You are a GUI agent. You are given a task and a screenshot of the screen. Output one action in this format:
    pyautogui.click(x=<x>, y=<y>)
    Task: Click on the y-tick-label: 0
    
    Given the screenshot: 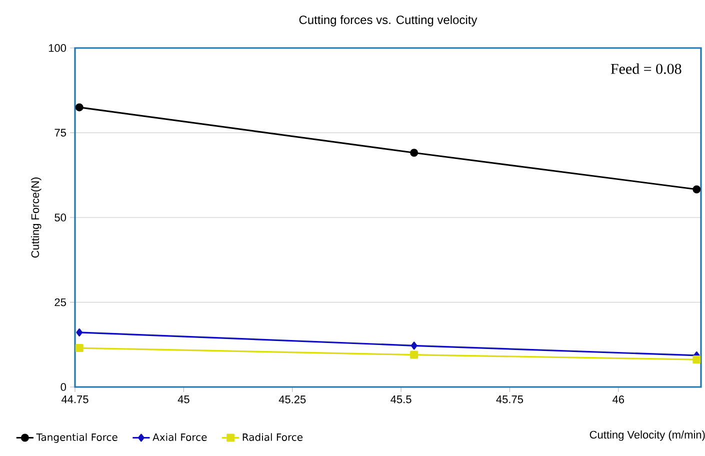 What is the action you would take?
    pyautogui.click(x=63, y=387)
    